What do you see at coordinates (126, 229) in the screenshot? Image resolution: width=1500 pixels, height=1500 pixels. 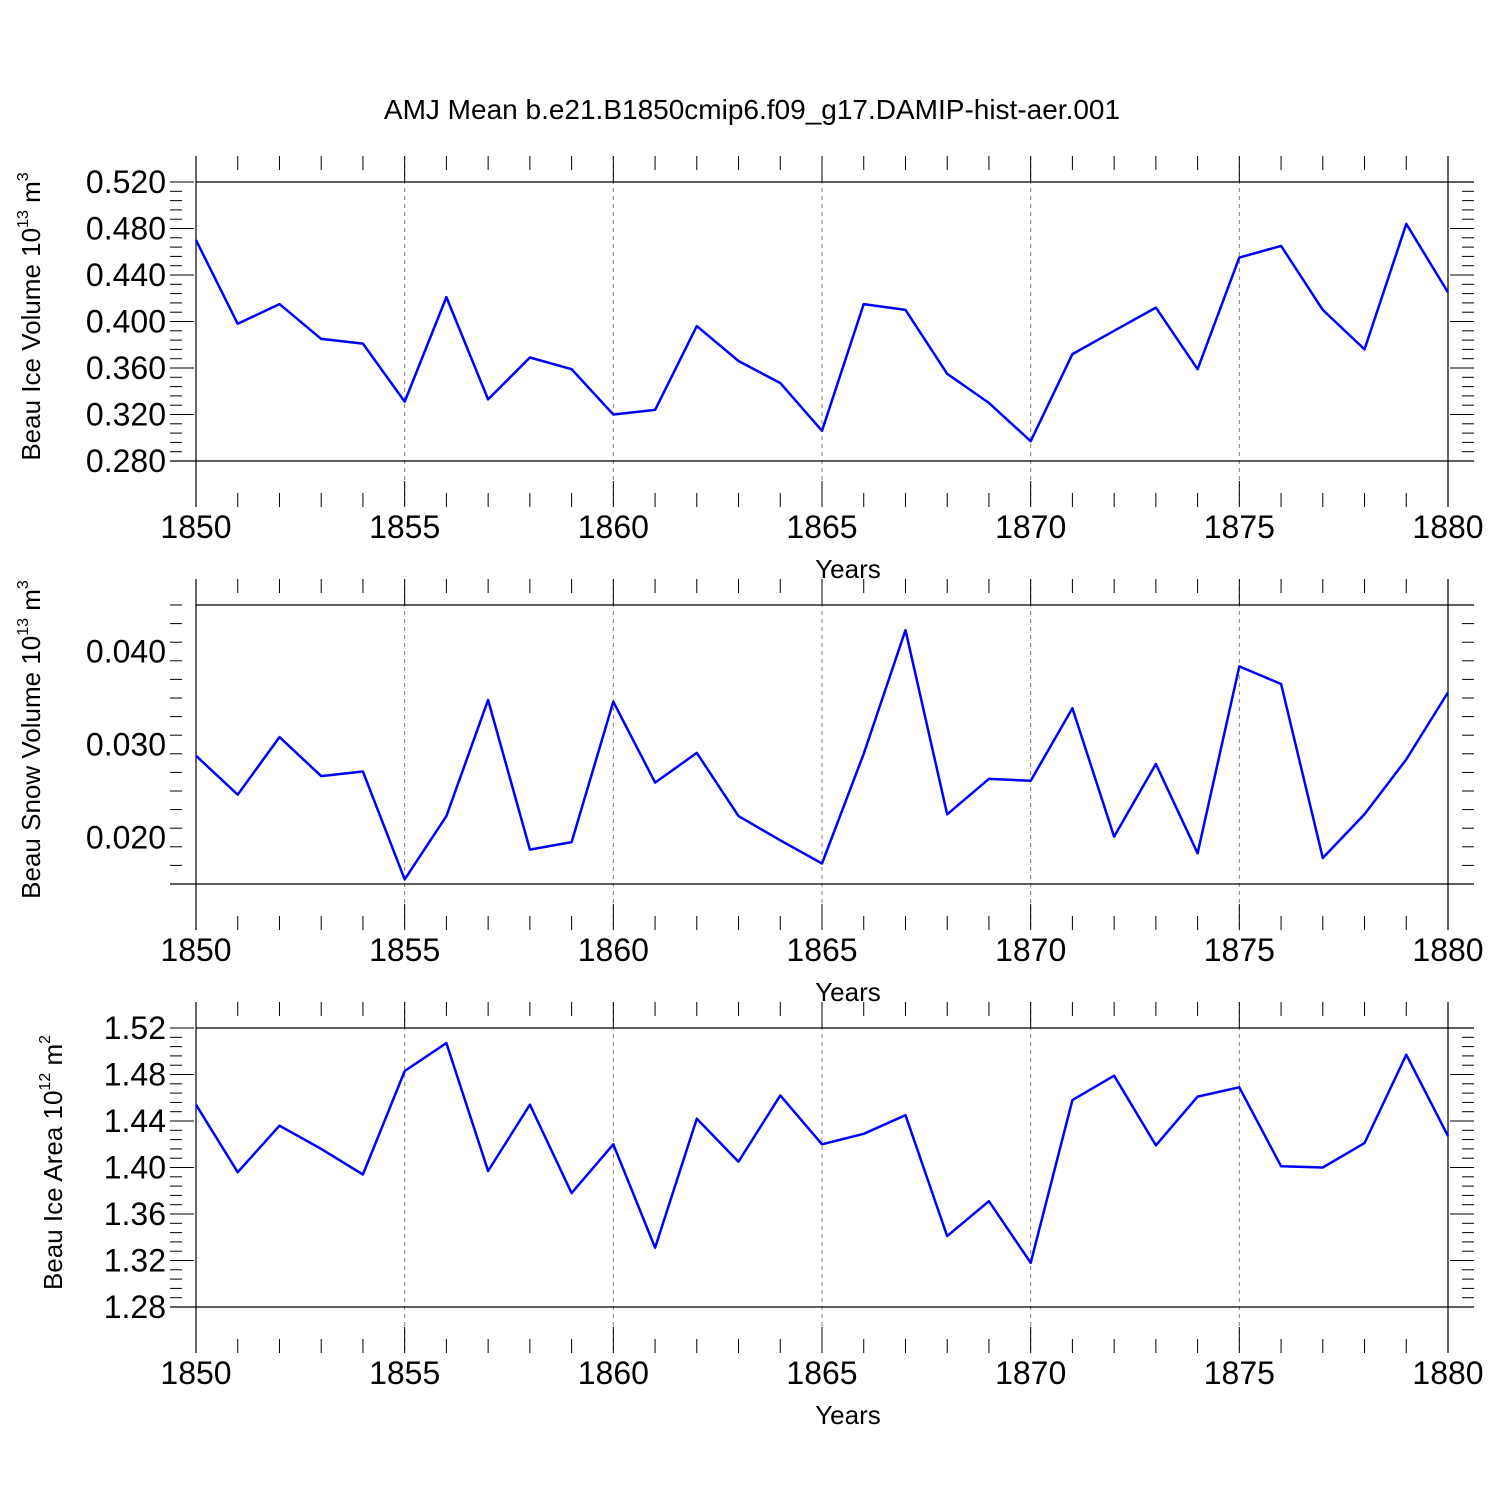 I see `y-tick-label: 0.480` at bounding box center [126, 229].